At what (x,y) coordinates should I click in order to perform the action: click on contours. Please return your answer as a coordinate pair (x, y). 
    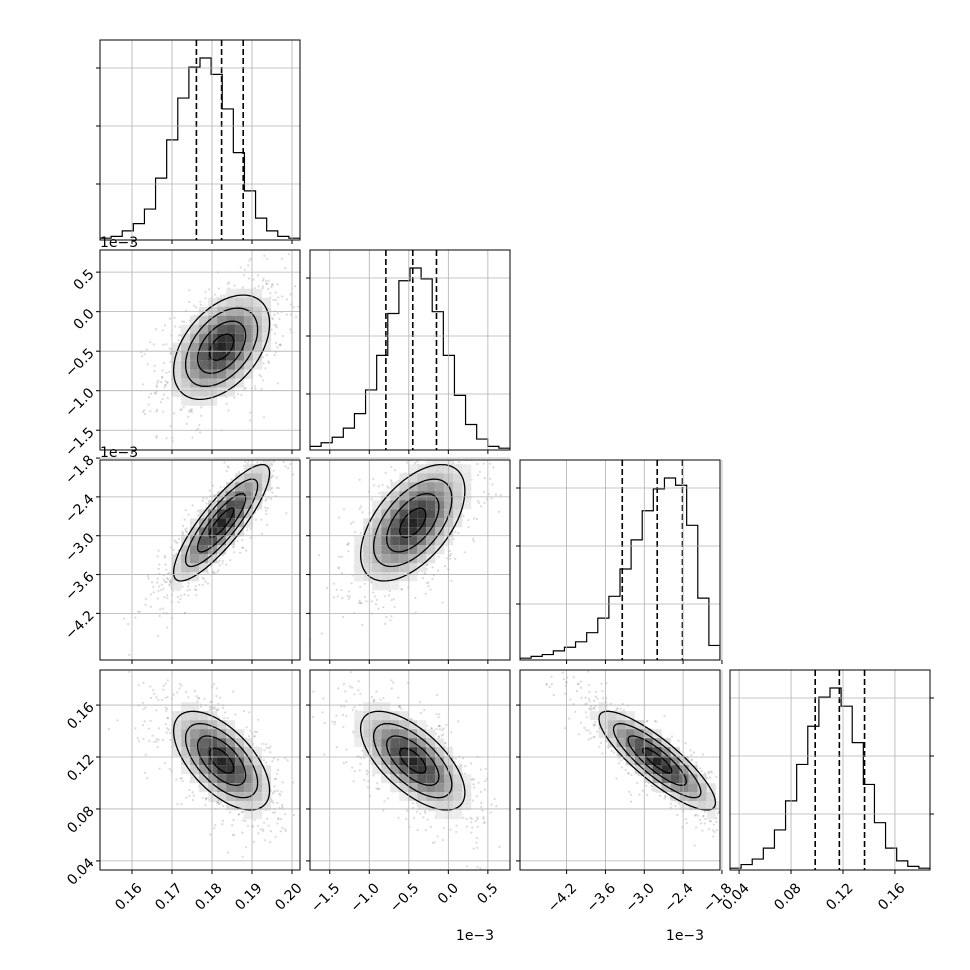
    Looking at the image, I should click on (221, 347).